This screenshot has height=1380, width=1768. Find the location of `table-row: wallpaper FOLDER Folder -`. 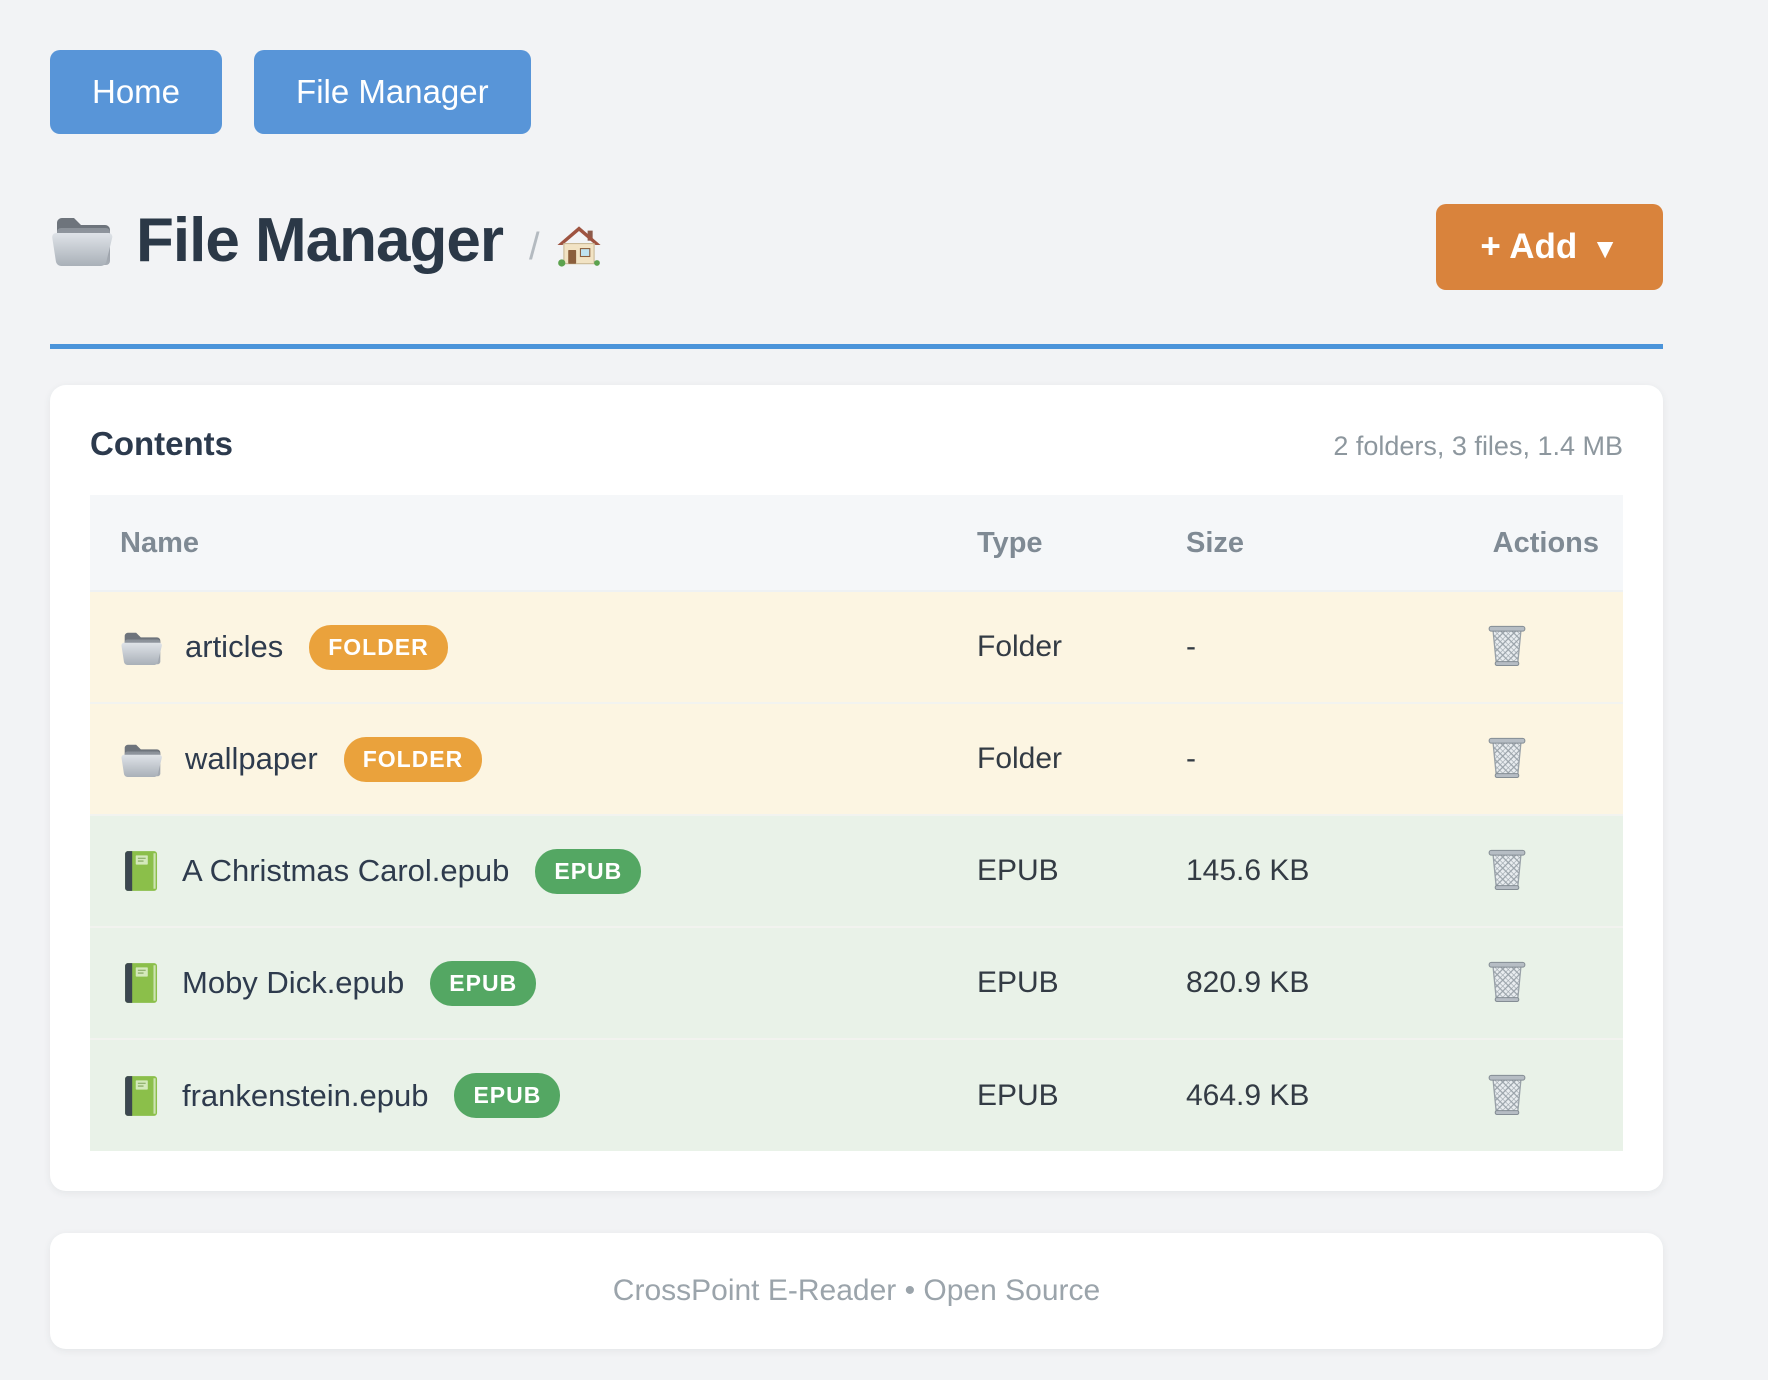

table-row: wallpaper FOLDER Folder - is located at coordinates (856, 759).